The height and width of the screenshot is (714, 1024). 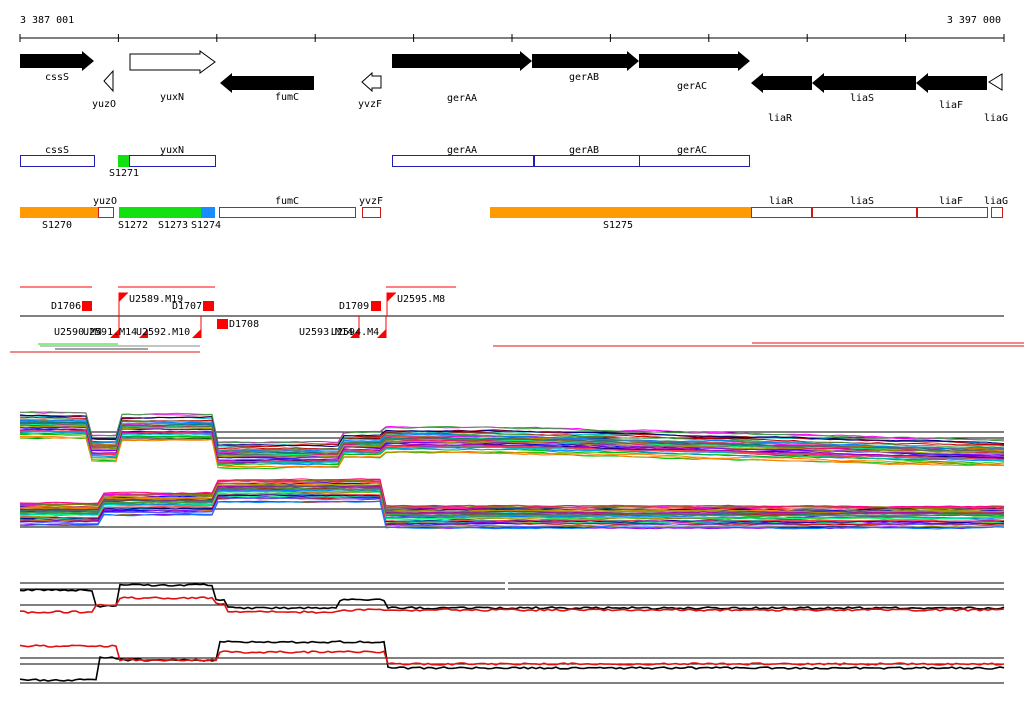 What do you see at coordinates (587, 161) in the screenshot?
I see `operon-gerAB` at bounding box center [587, 161].